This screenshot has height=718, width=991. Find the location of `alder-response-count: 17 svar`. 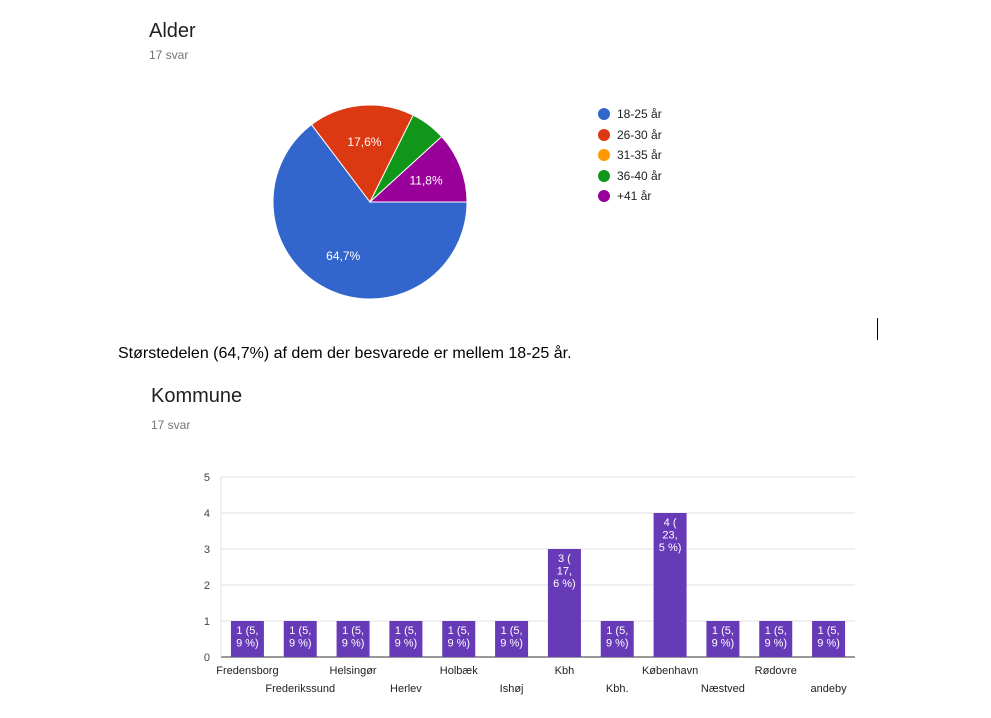

alder-response-count: 17 svar is located at coordinates (169, 55).